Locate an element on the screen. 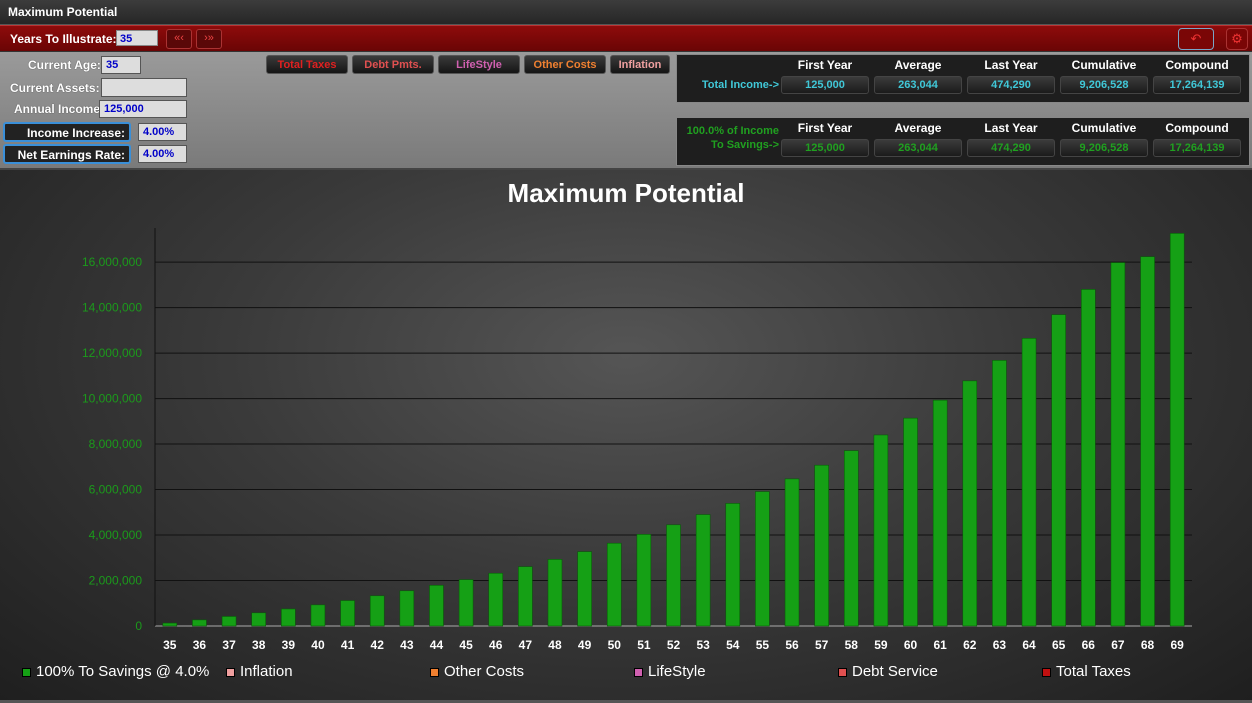 This screenshot has height=703, width=1252. x-tick-label: 68 is located at coordinates (1148, 644).